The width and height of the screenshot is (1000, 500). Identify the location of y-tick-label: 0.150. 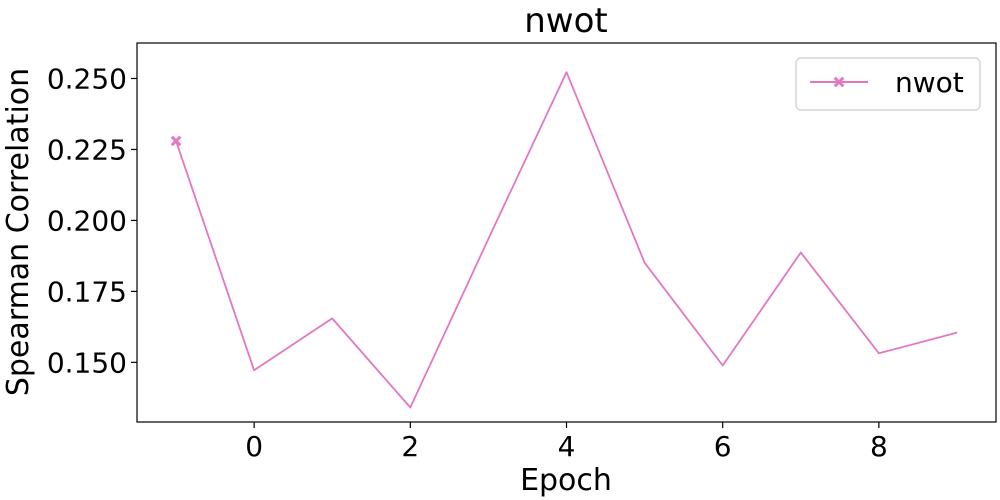
(87, 362).